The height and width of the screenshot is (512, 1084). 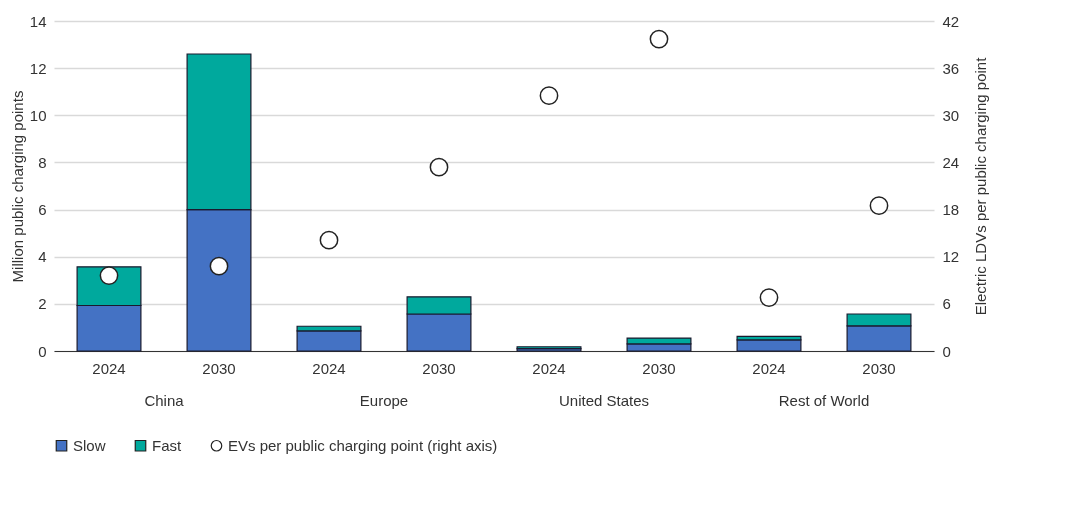 What do you see at coordinates (42, 351) in the screenshot?
I see `y-tick-label: 0` at bounding box center [42, 351].